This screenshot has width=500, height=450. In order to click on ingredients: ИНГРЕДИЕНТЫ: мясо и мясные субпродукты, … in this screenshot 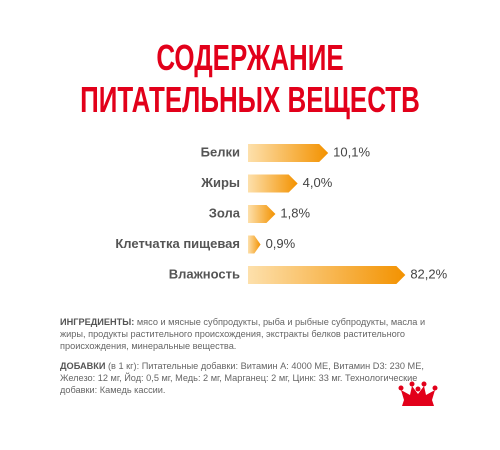, I will do `click(252, 334)`.